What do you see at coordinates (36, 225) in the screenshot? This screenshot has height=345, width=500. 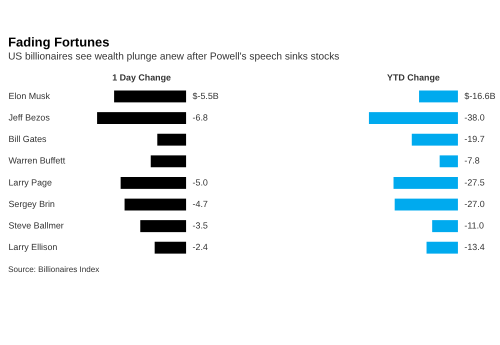 I see `y-tick-label: Steve Ballmer` at bounding box center [36, 225].